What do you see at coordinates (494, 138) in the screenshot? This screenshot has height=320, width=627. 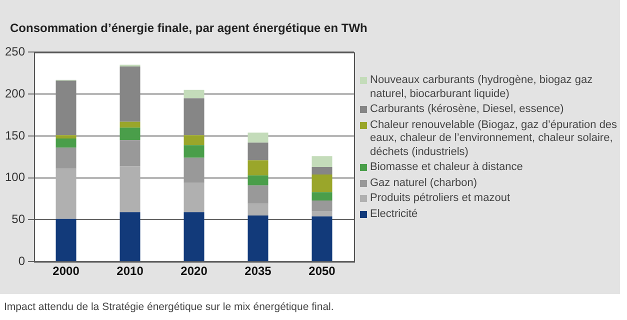 I see `legend-label: Chaleur renouvelable (Biogaz, gaz d’épuration des eaux, chaleur de l’environnement, chaleur solaire, déchets (industriels)` at bounding box center [494, 138].